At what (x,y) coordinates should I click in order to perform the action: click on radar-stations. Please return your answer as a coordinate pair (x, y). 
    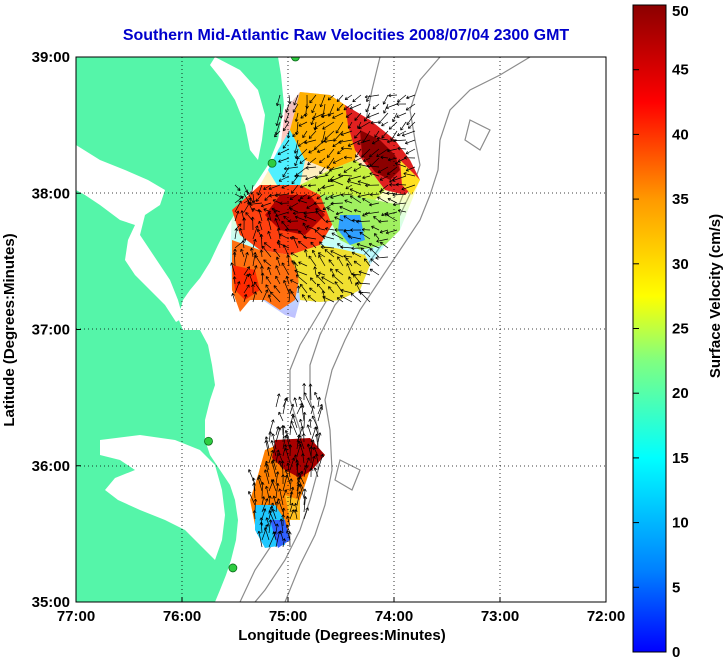
    Looking at the image, I should click on (252, 315).